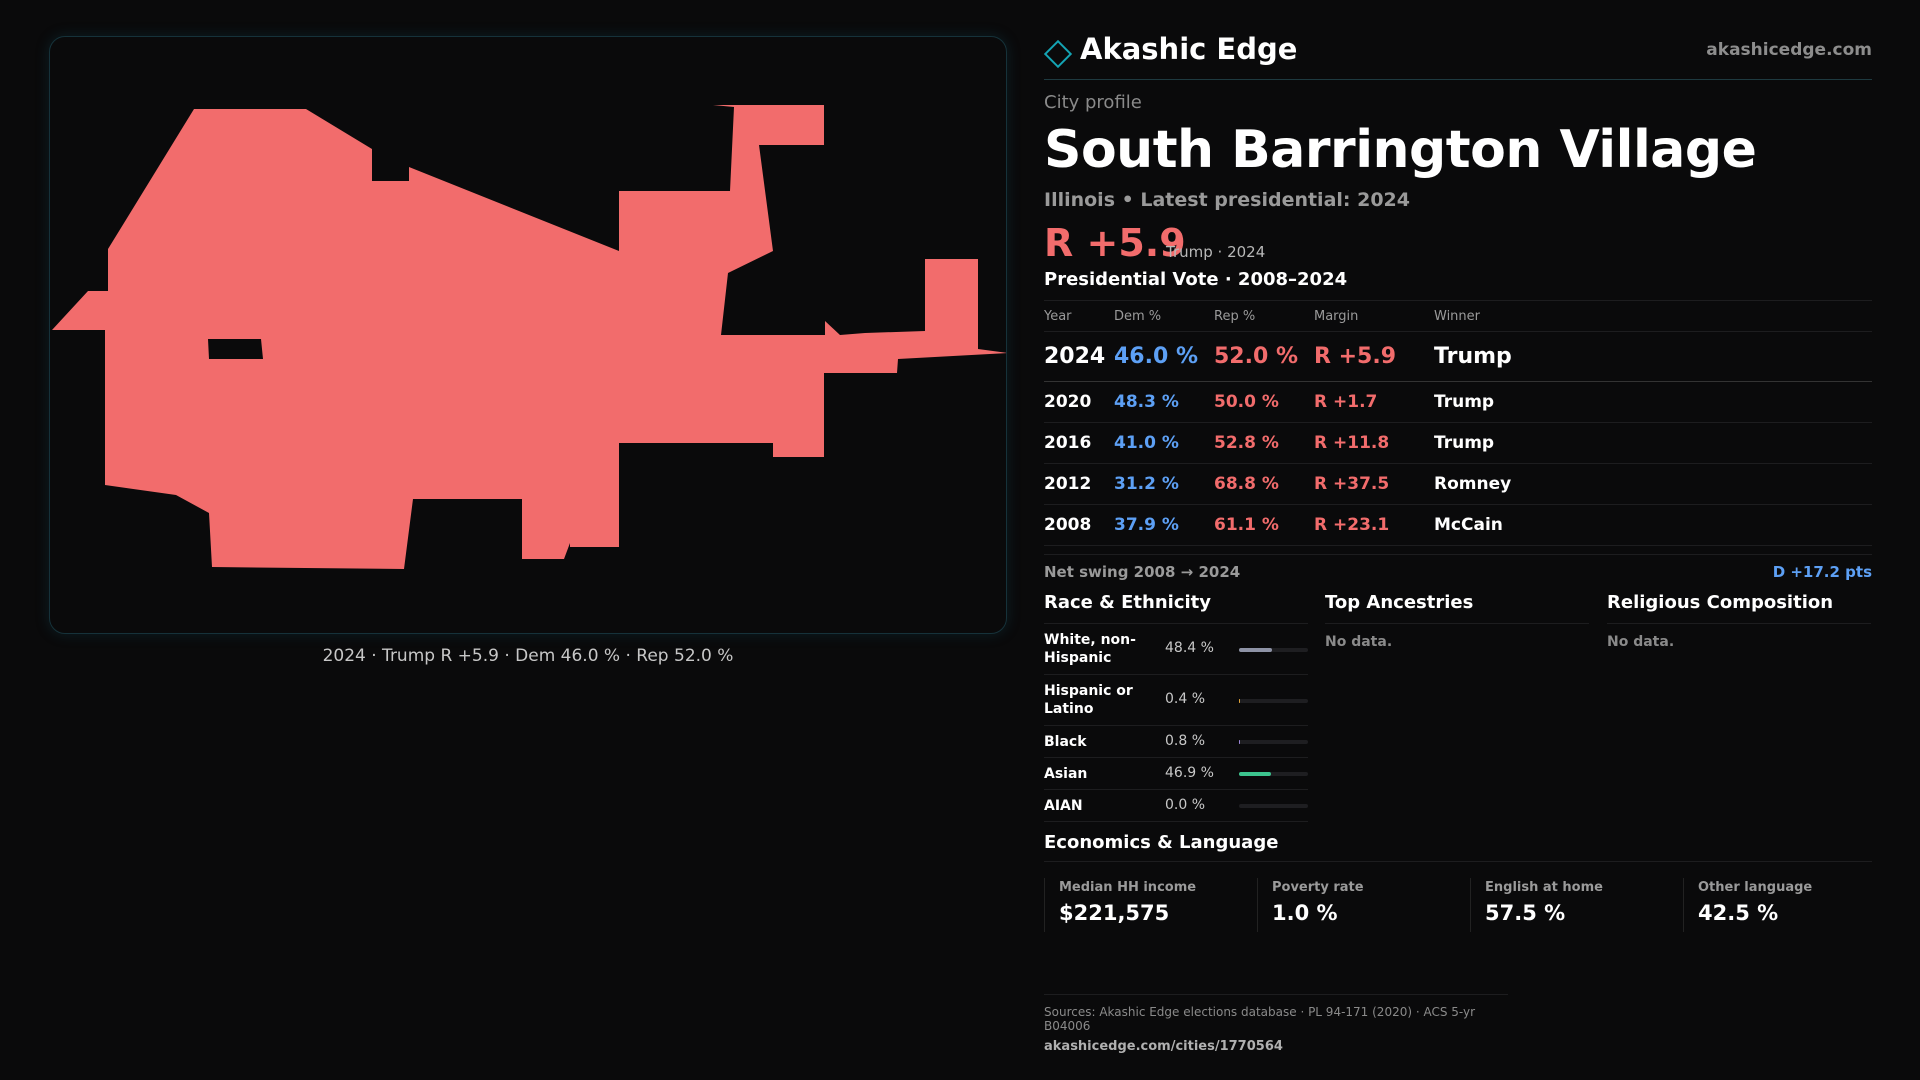 This screenshot has height=1080, width=1920. Describe the element at coordinates (1305, 913) in the screenshot. I see `econ-value: 1.0 %` at that location.